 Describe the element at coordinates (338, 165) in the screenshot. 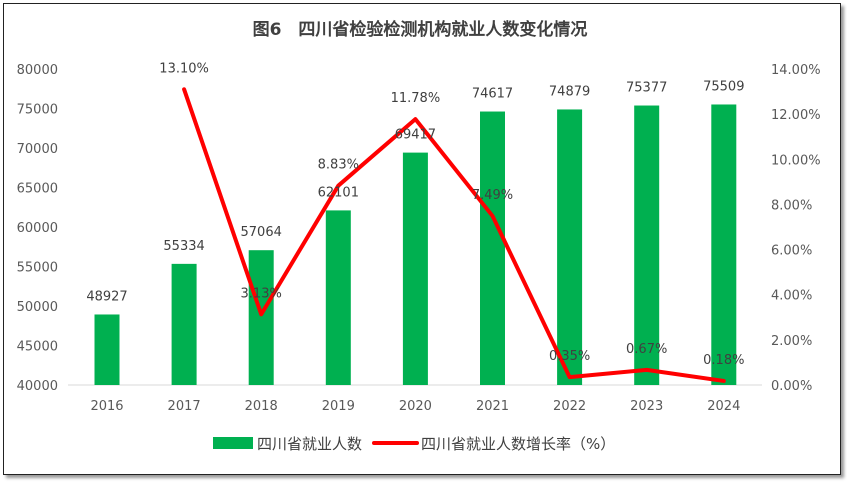

I see `line-data-label: 8.83%` at that location.